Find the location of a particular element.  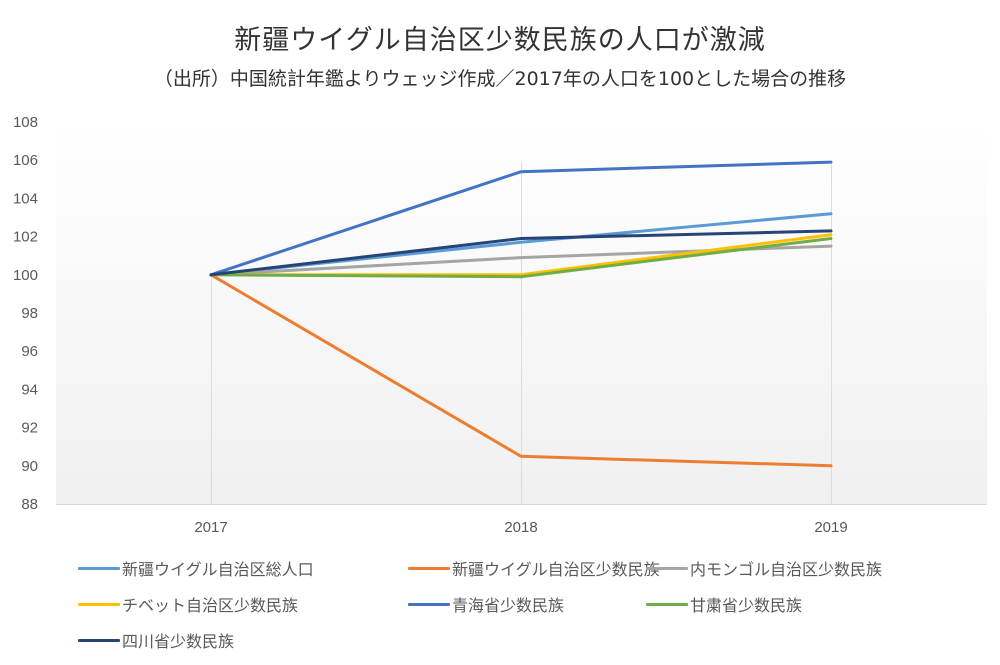

y-tick-label: 104 is located at coordinates (25, 198).